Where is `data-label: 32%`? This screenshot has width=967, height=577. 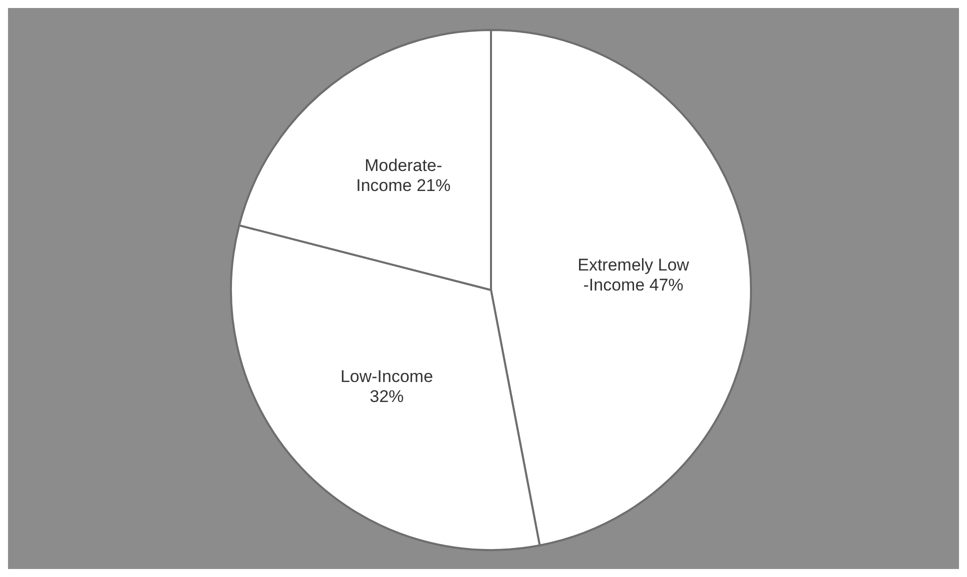 data-label: 32% is located at coordinates (387, 396).